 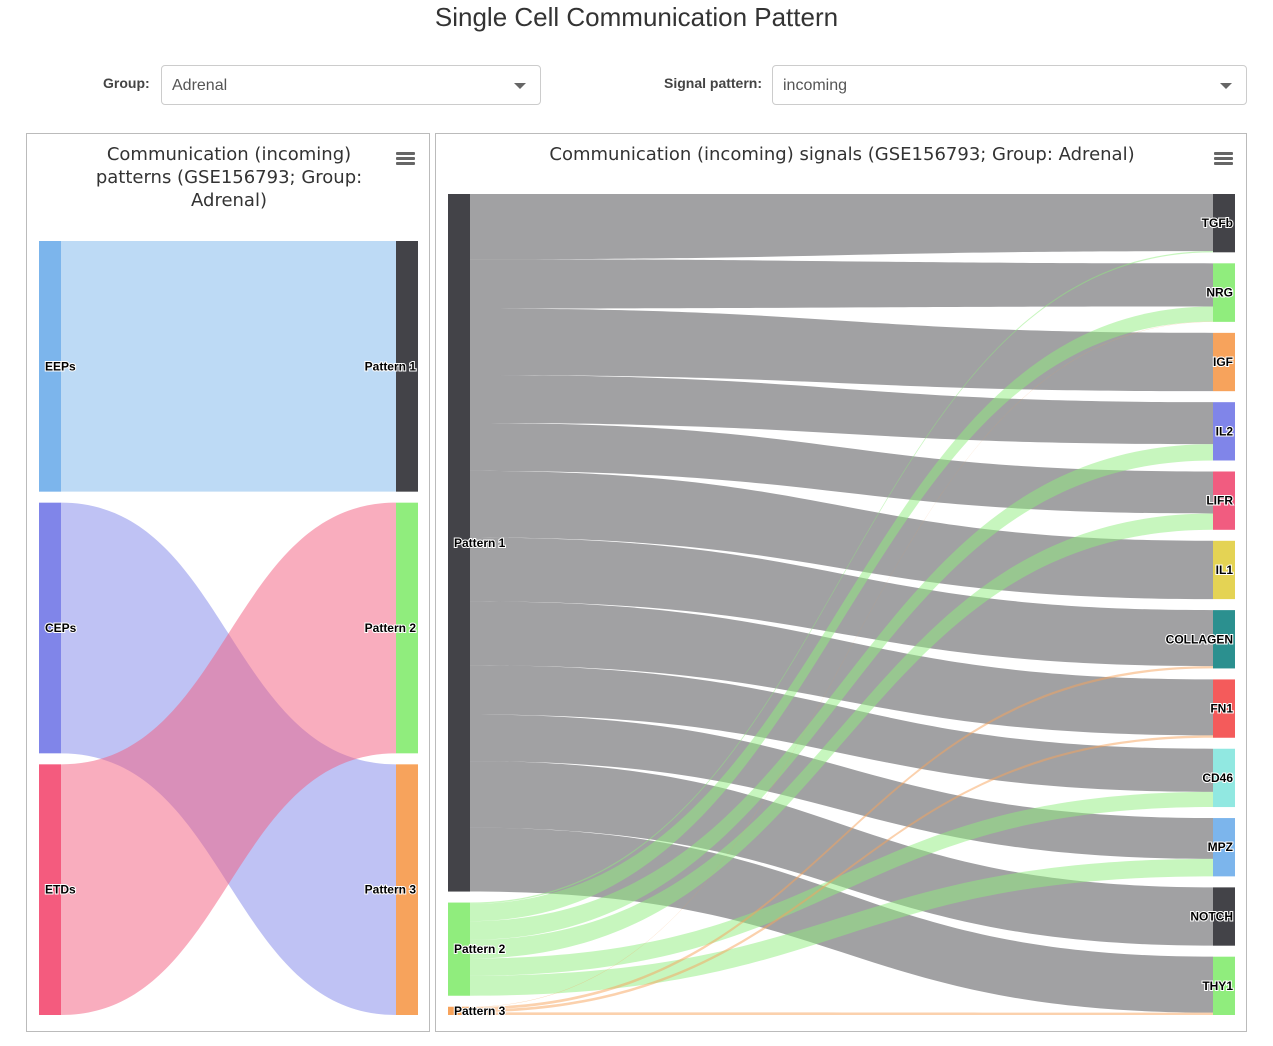 What do you see at coordinates (815, 85) in the screenshot?
I see `signal-pattern-select-value: incoming` at bounding box center [815, 85].